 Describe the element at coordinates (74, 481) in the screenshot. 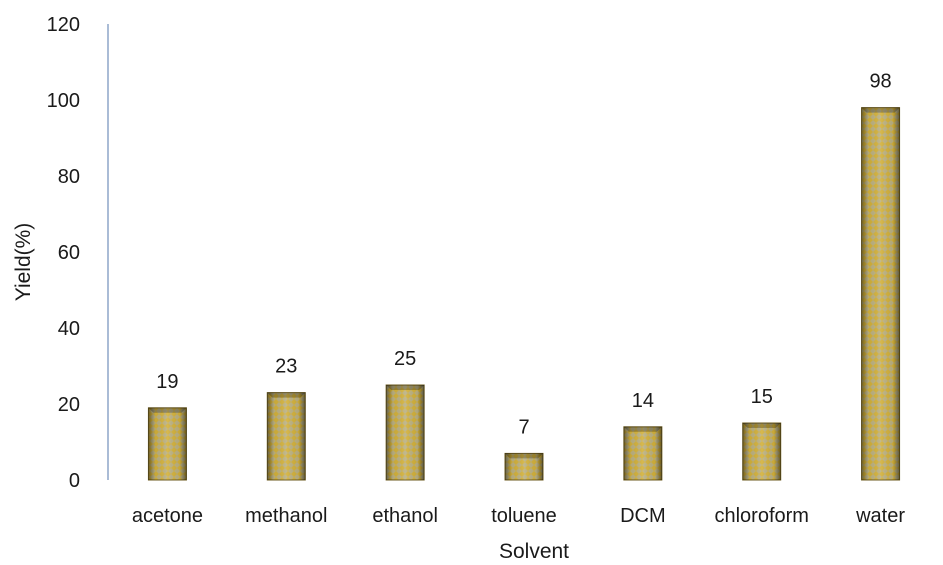

I see `y-tick-label: 0` at that location.